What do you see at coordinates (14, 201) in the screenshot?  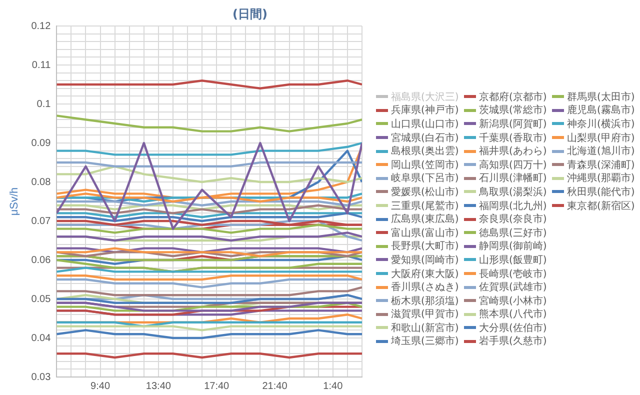 I see `y-axis-title: μSv/h` at bounding box center [14, 201].